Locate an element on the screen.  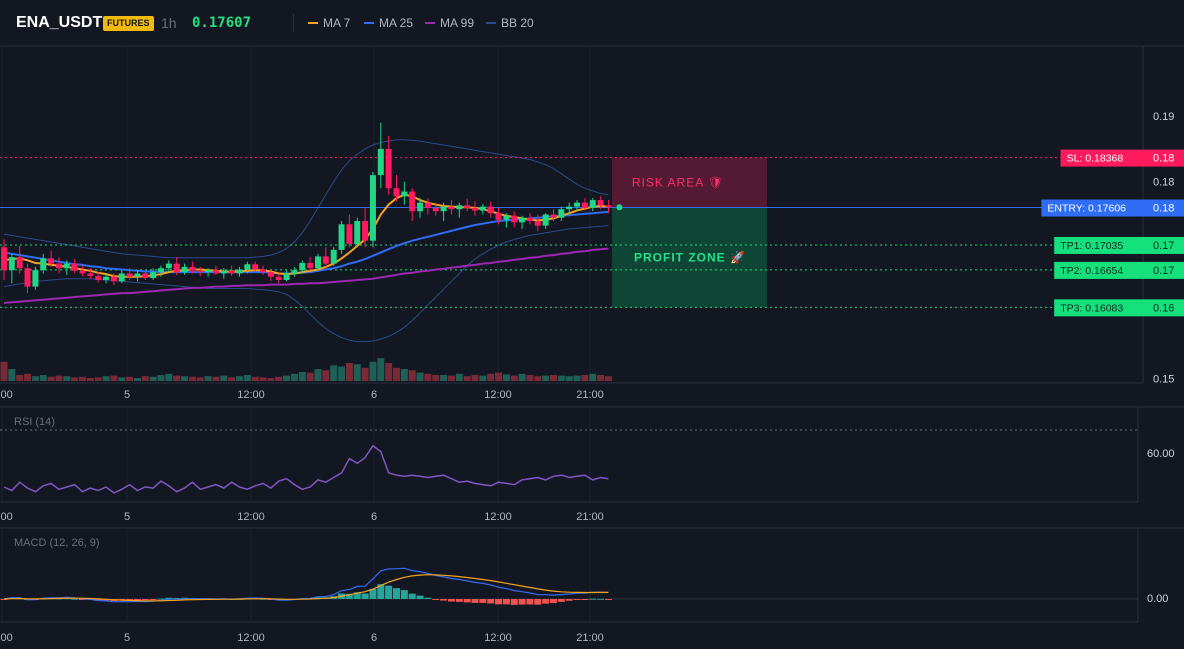
price-axis: 0.19 0.18 0.15 is located at coordinates (1163, 248).